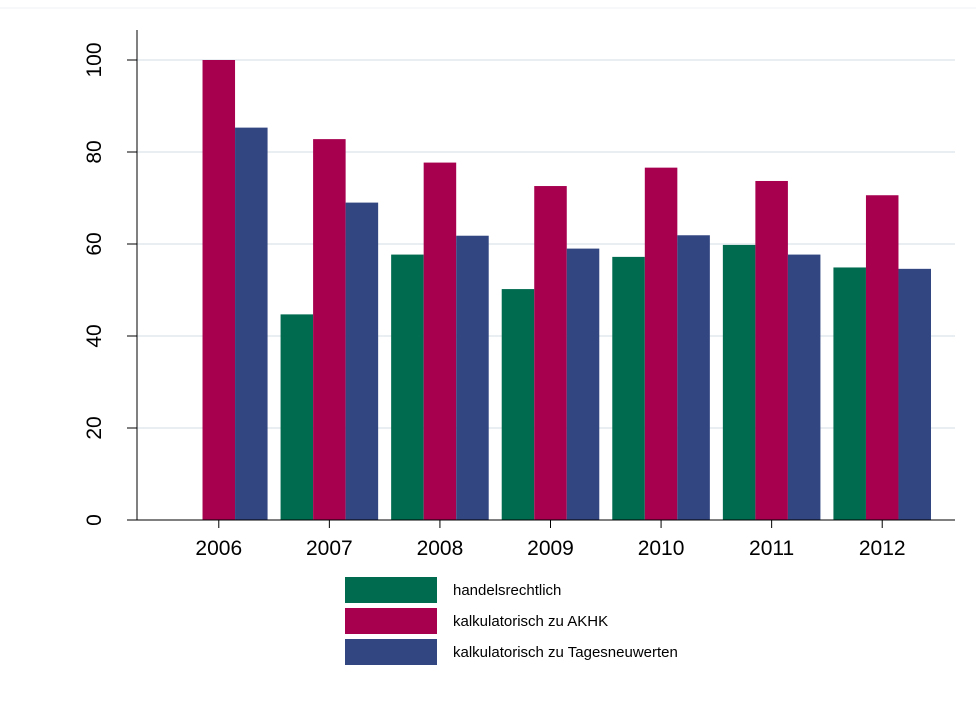 The height and width of the screenshot is (709, 976). I want to click on legend-label: kalkulatorisch zu Tagesneuwerten, so click(565, 652).